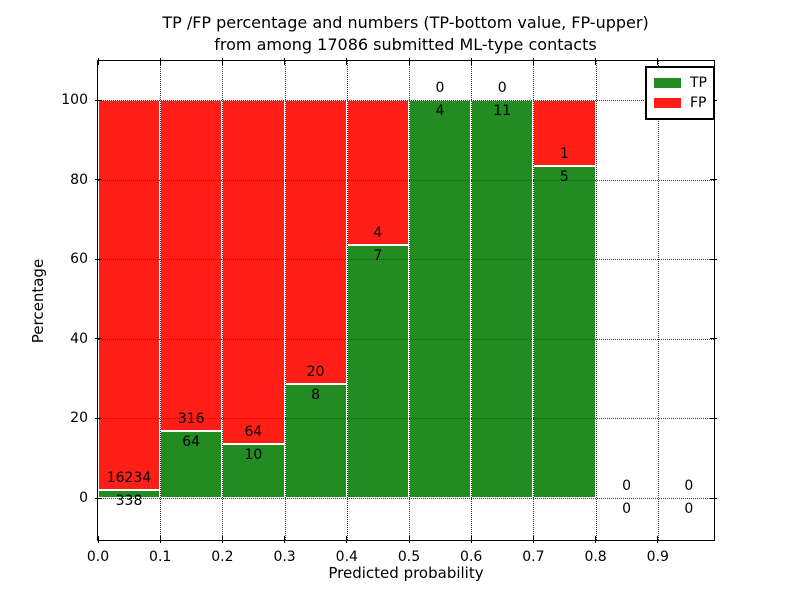  I want to click on y-tick-label: 40, so click(79, 338).